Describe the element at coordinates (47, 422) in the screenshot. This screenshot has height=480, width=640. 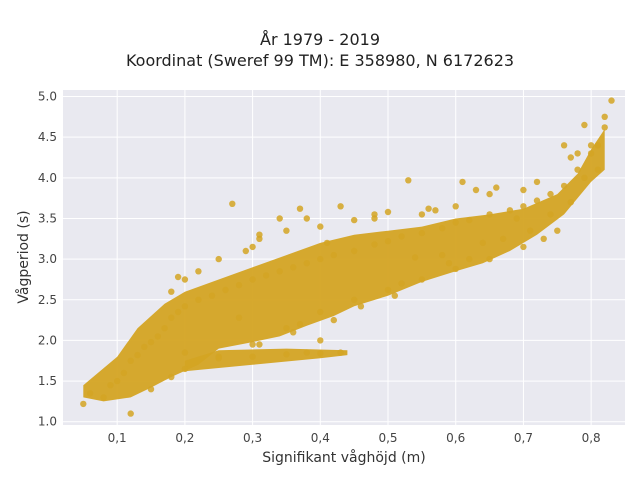
I see `y-tick-label: 1.0` at that location.